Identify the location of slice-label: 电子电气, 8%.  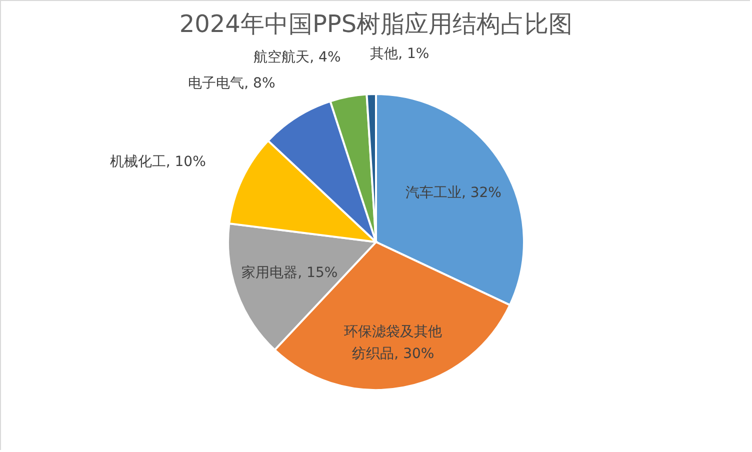
(232, 83).